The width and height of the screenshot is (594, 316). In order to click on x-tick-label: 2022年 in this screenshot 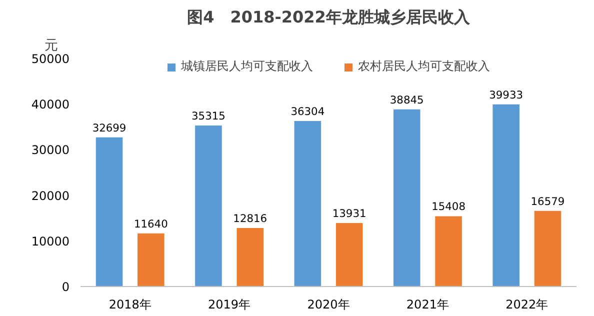, I will do `click(527, 305)`.